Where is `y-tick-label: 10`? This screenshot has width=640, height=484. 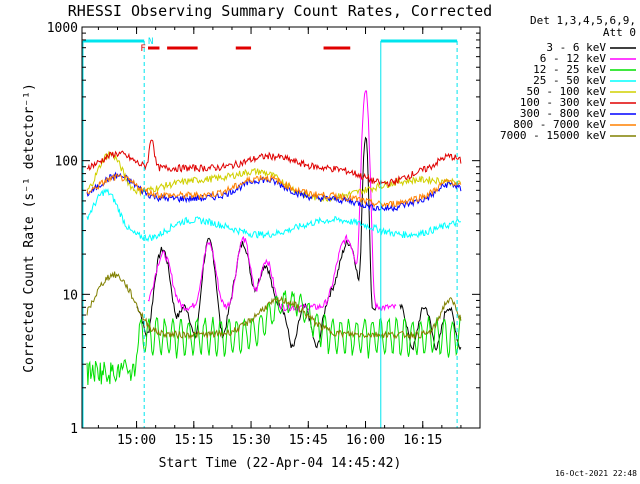
y-tick-label: 10 is located at coordinates (70, 295).